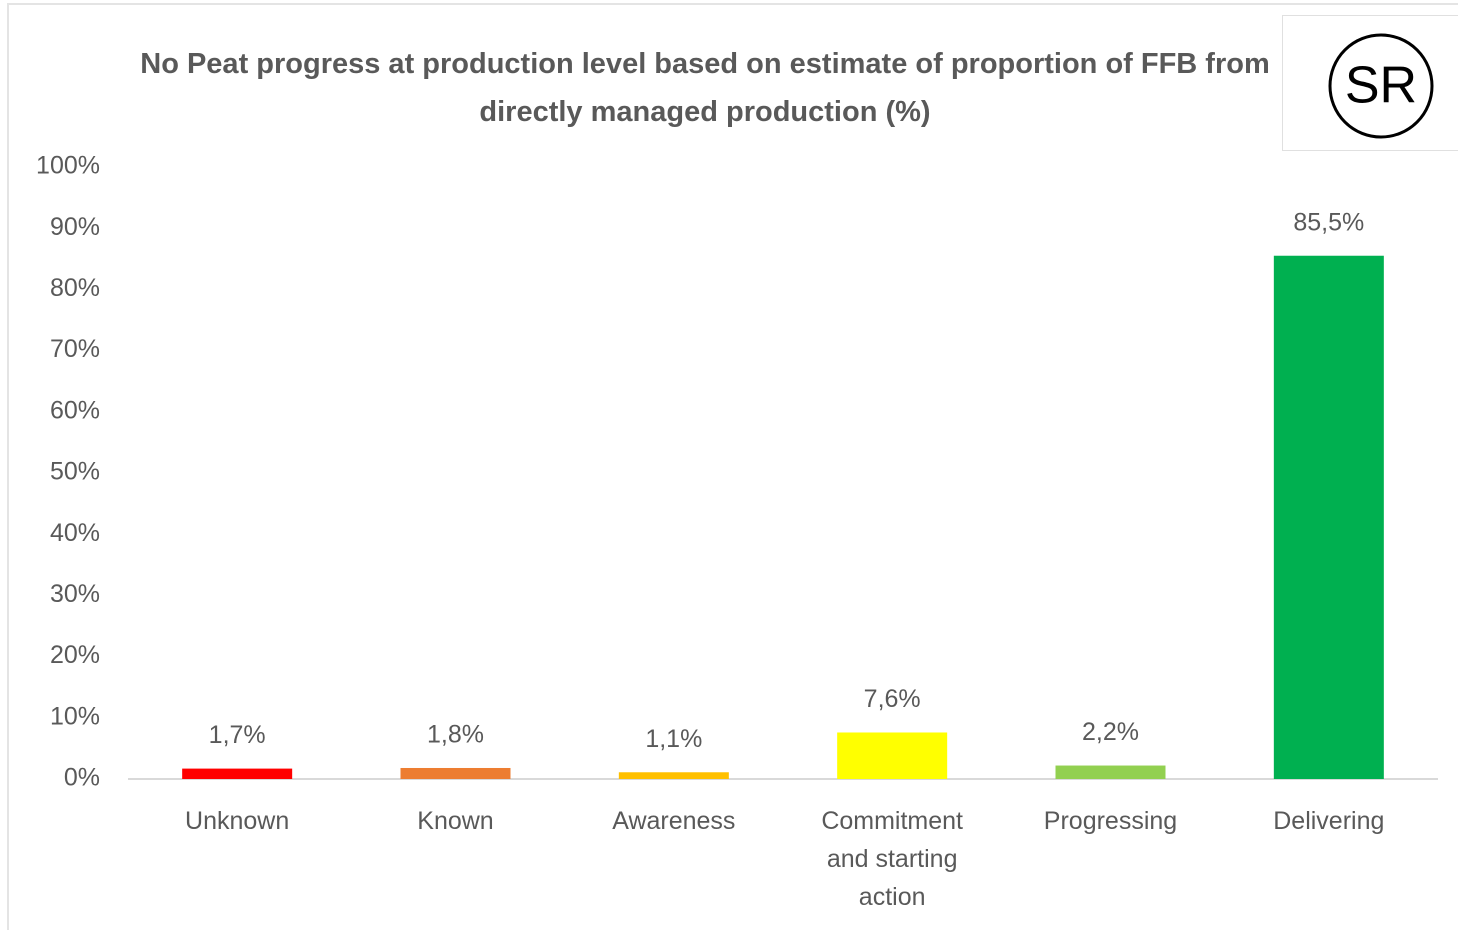 The image size is (1458, 930). Describe the element at coordinates (75, 594) in the screenshot. I see `y-tick-label: 30%` at that location.